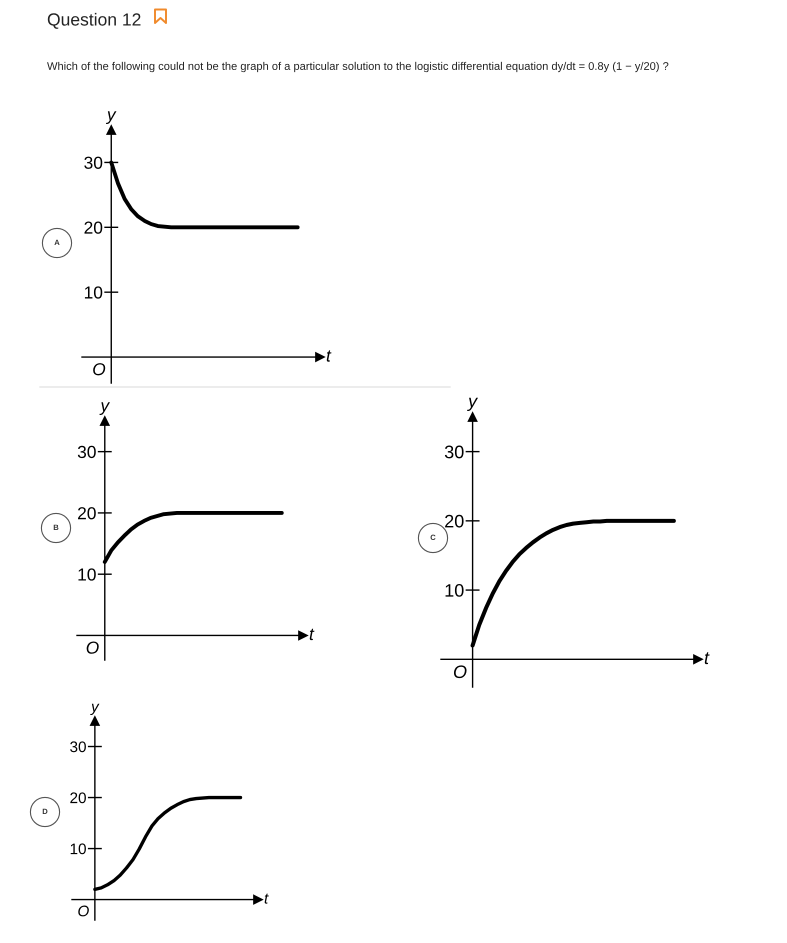 Image resolution: width=787 pixels, height=943 pixels. Describe the element at coordinates (357, 67) in the screenshot. I see `text: Which of the following could not be the graph of a particular solution to the logistic differential equation dy/dt = 0.8y (1 − y/20) ?` at that location.